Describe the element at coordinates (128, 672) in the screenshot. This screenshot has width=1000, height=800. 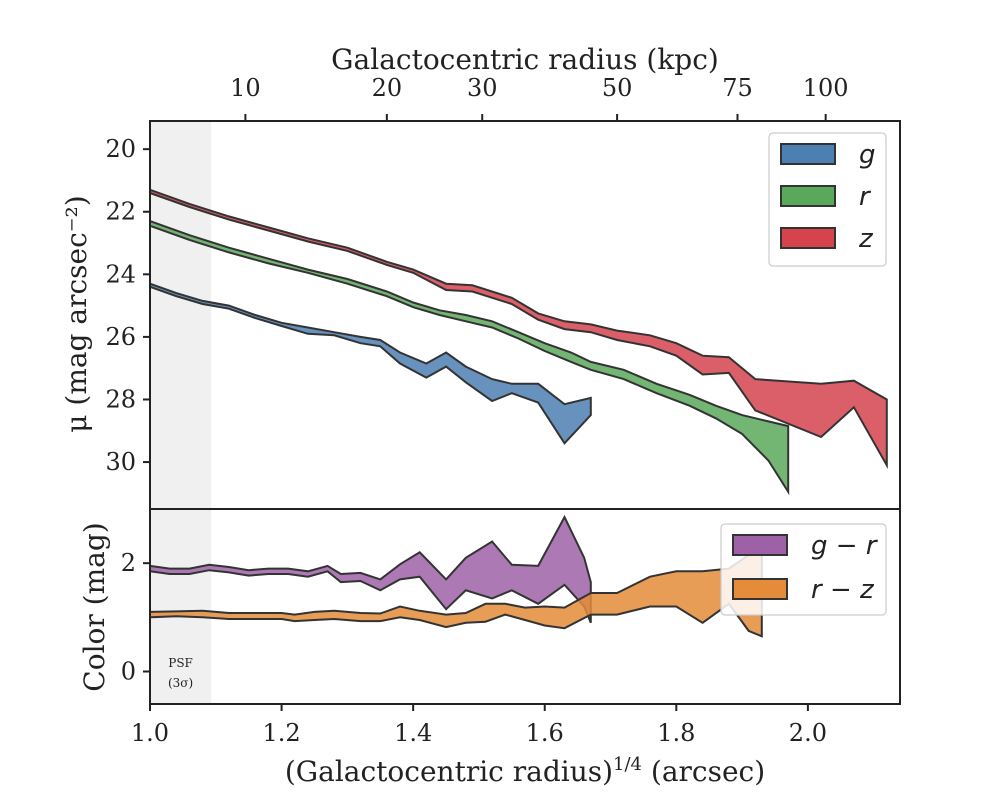
I see `color-ytick-label: 0` at that location.